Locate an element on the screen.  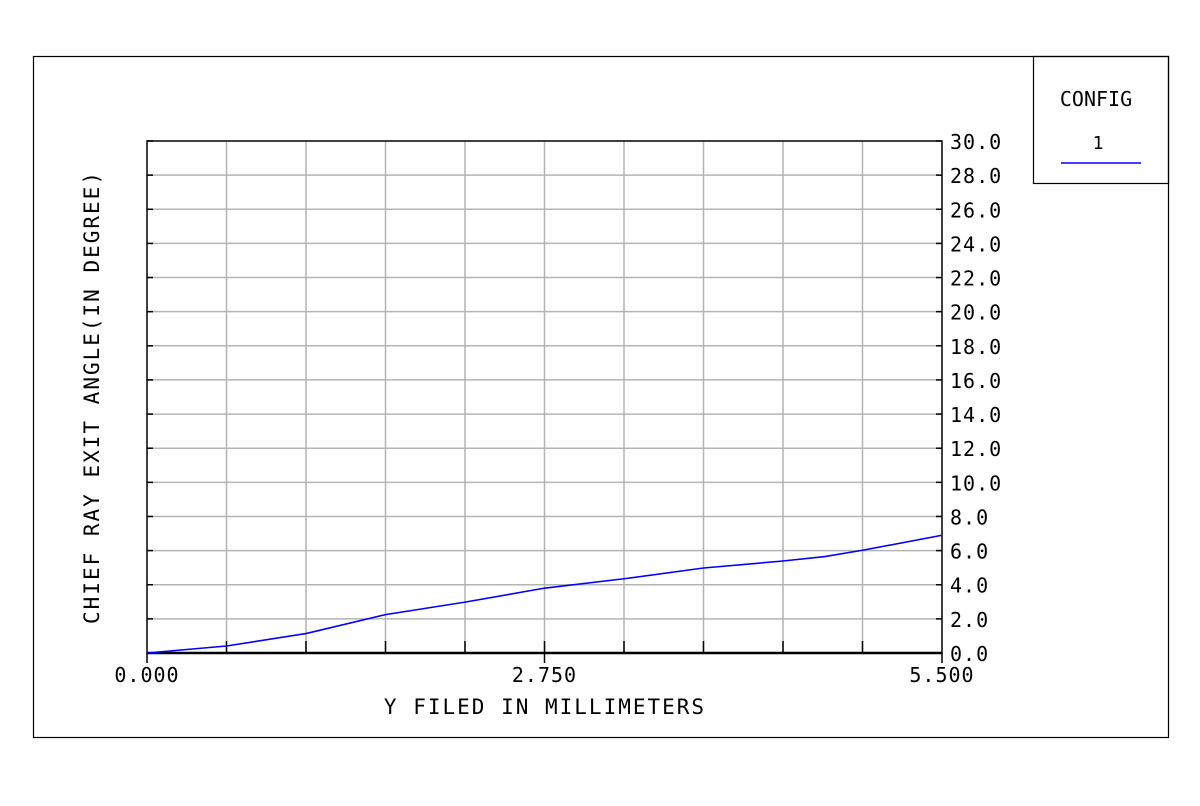
y-axis-label: CHIEF RAY EXIT ANGLE(IN DEGREE) is located at coordinates (92, 397).